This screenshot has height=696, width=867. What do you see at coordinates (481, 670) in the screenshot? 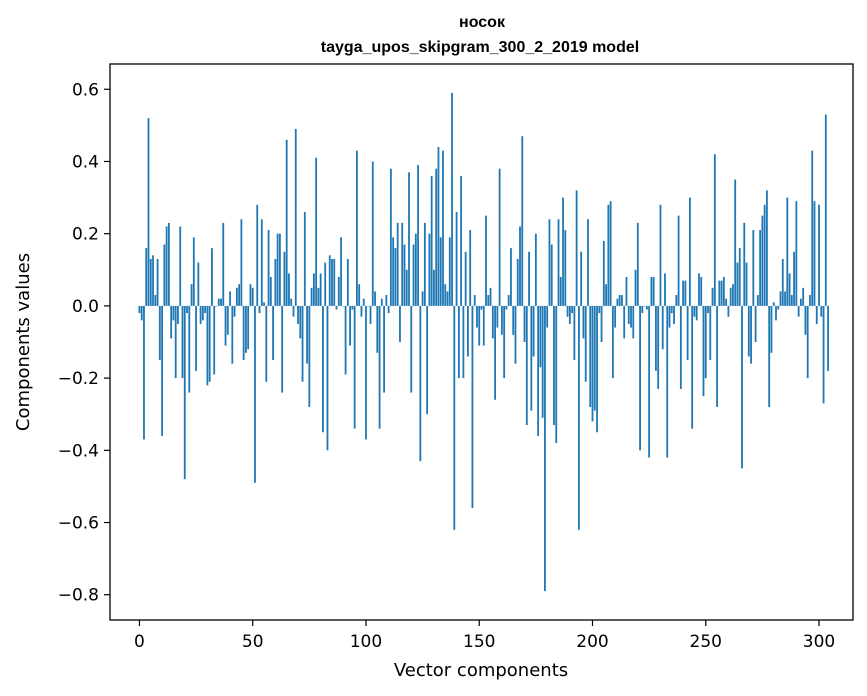
I see `x-axis-label: Vector components` at bounding box center [481, 670].